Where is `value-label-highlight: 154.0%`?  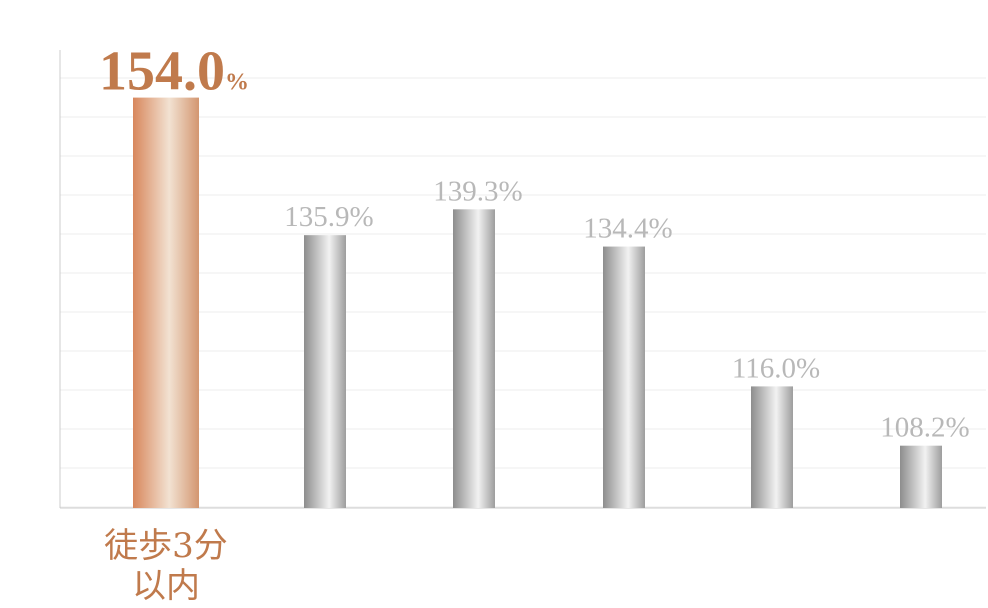
value-label-highlight: 154.0% is located at coordinates (174, 72).